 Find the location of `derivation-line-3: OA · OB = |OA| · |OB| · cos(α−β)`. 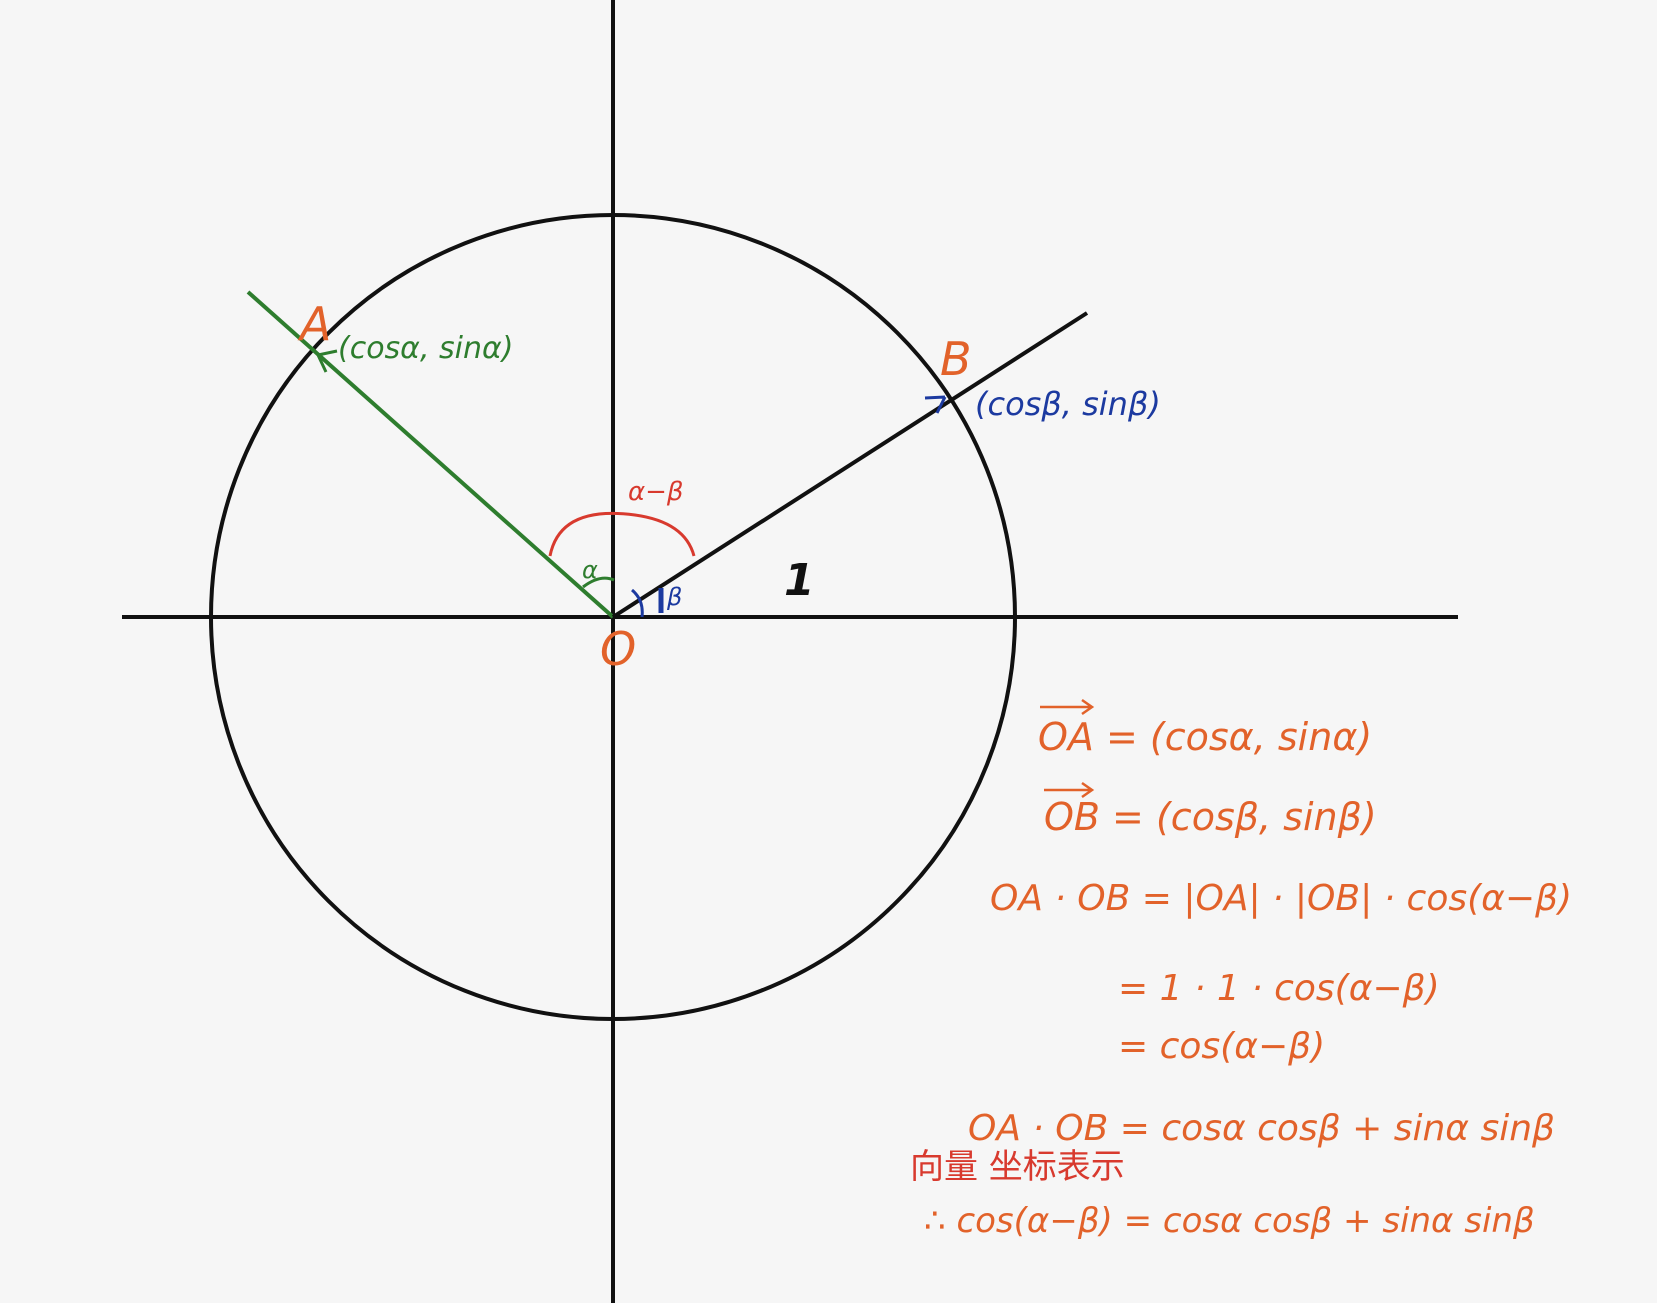

derivation-line-3: OA · OB = |OA| · |OB| · cos(α−β) is located at coordinates (1281, 898).